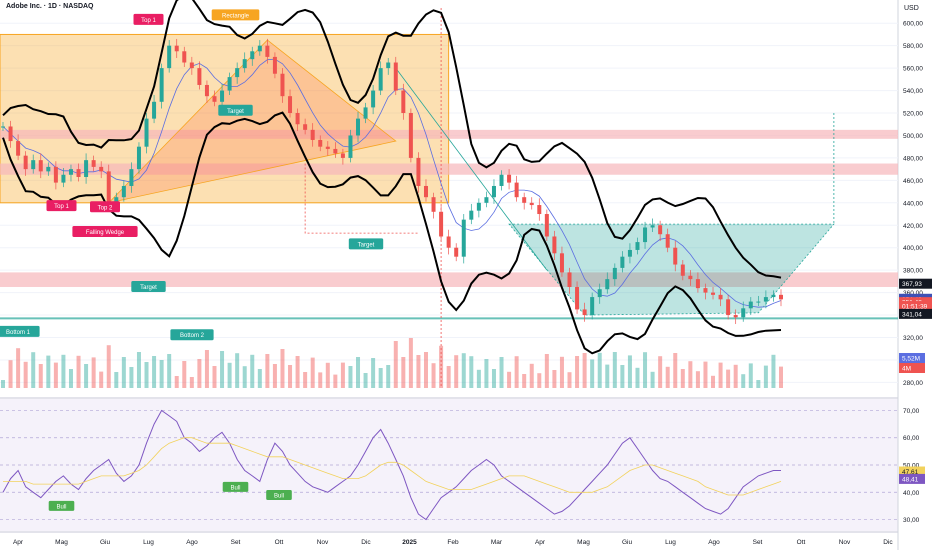  I want to click on chart-title: Adobe Inc. · 1D · NASDAQ, so click(50, 6).